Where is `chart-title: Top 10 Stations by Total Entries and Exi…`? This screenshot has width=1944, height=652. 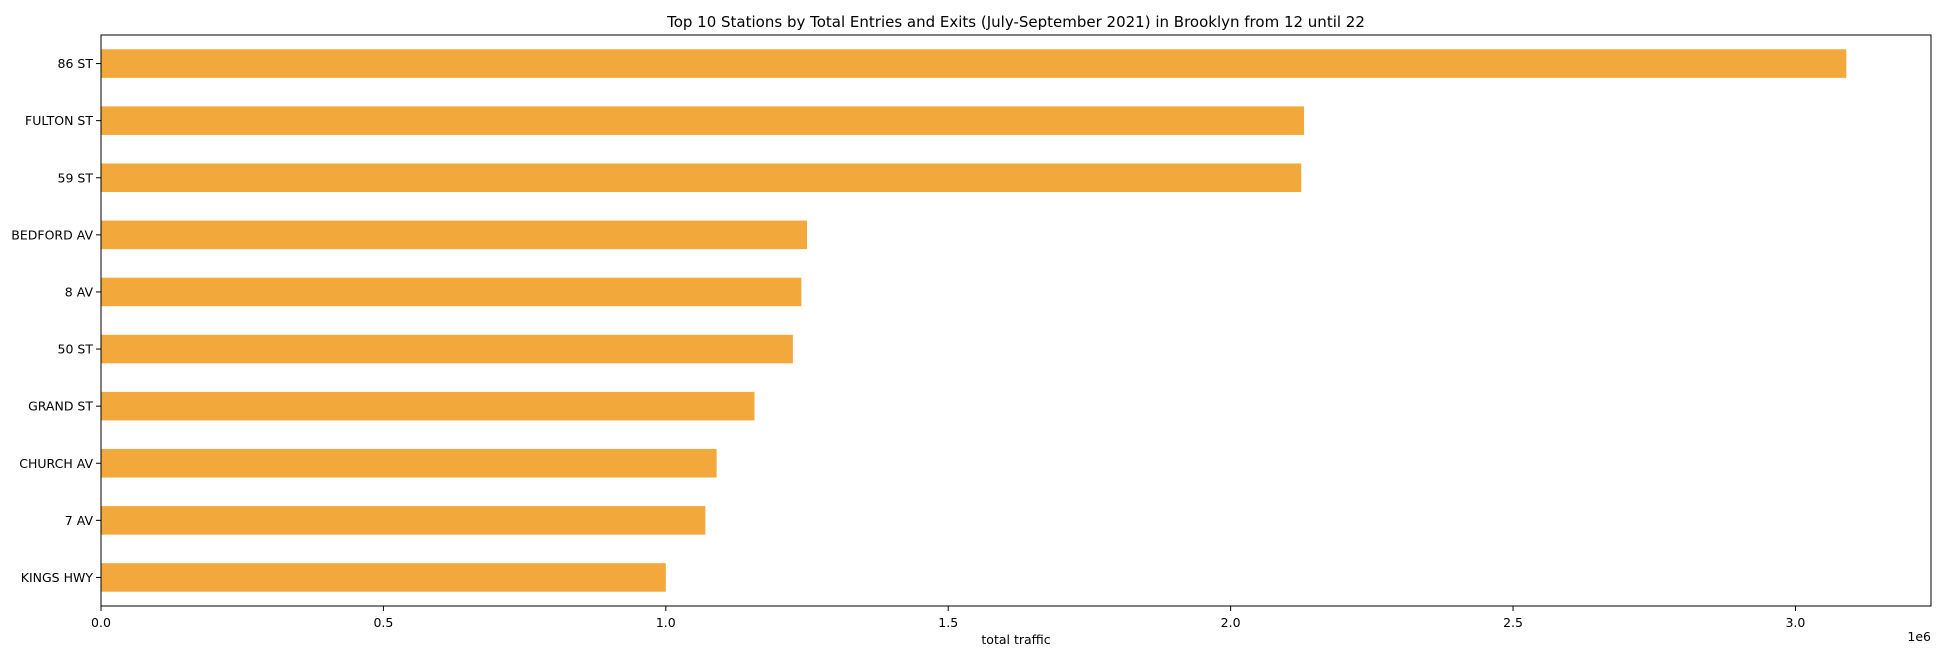
chart-title: Top 10 Stations by Total Entries and Exi… is located at coordinates (1015, 22).